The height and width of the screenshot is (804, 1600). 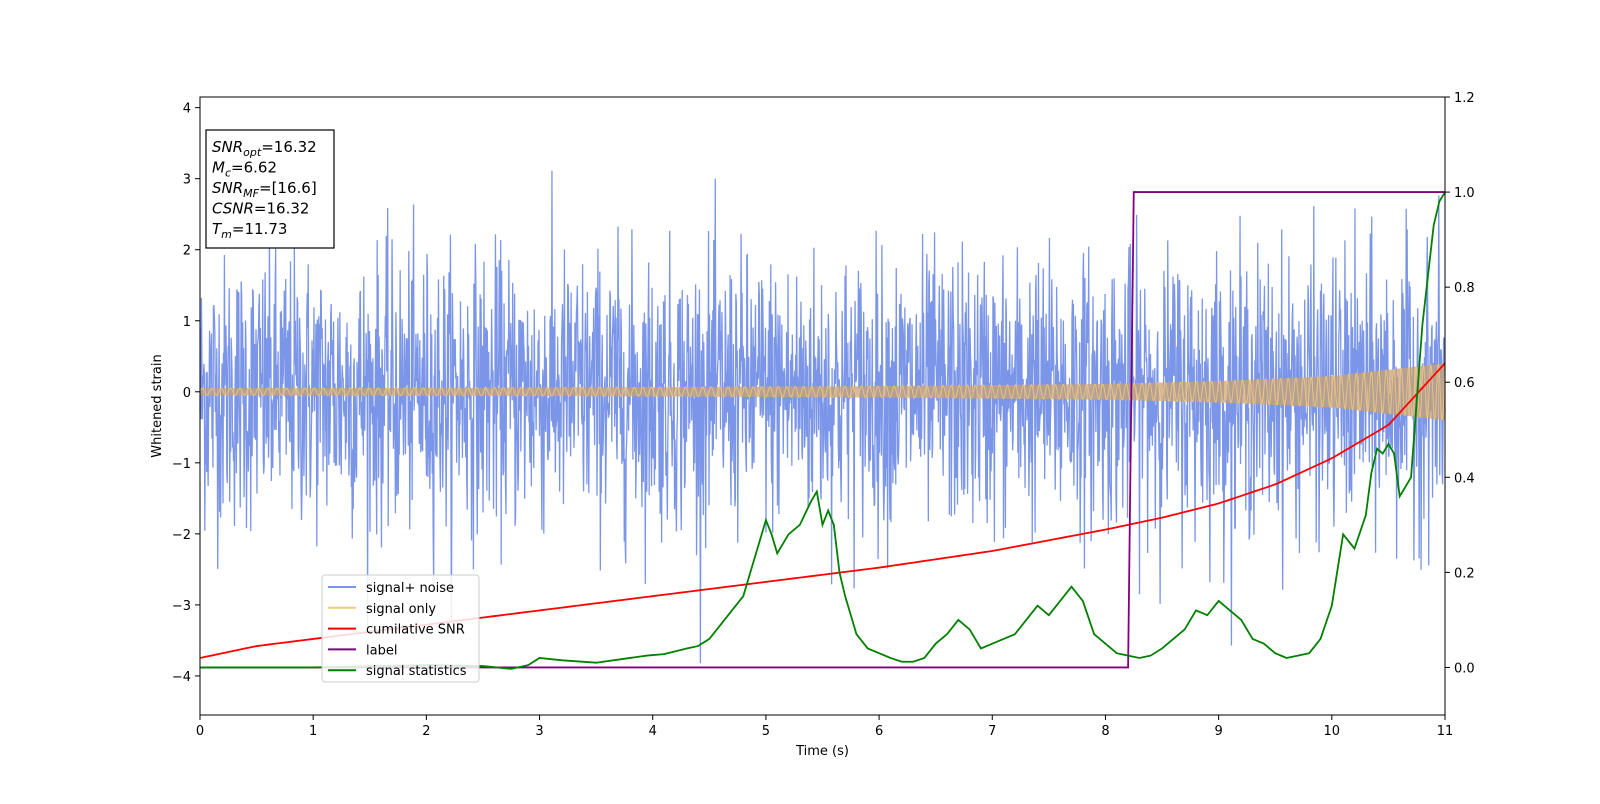 I want to click on info-box-row: Mc=6.62, so click(x=244, y=169).